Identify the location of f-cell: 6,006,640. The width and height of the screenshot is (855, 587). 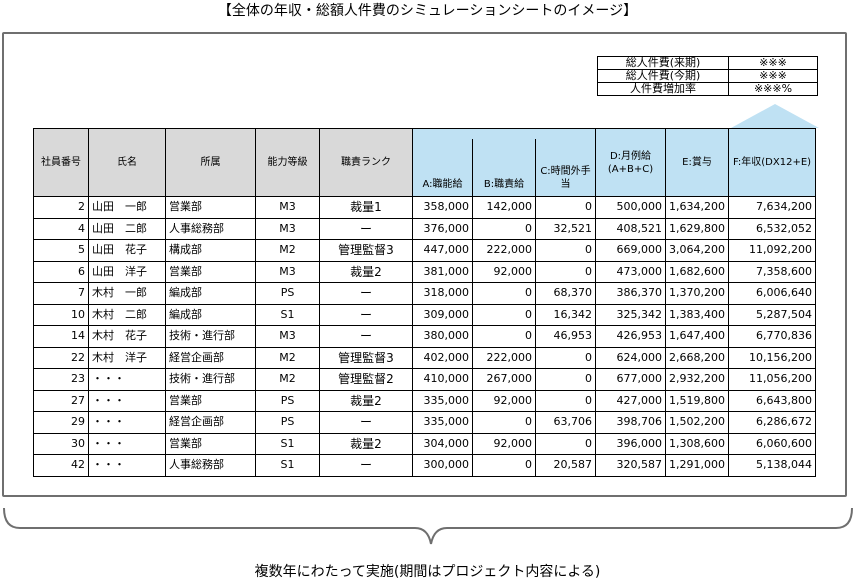
(772, 293).